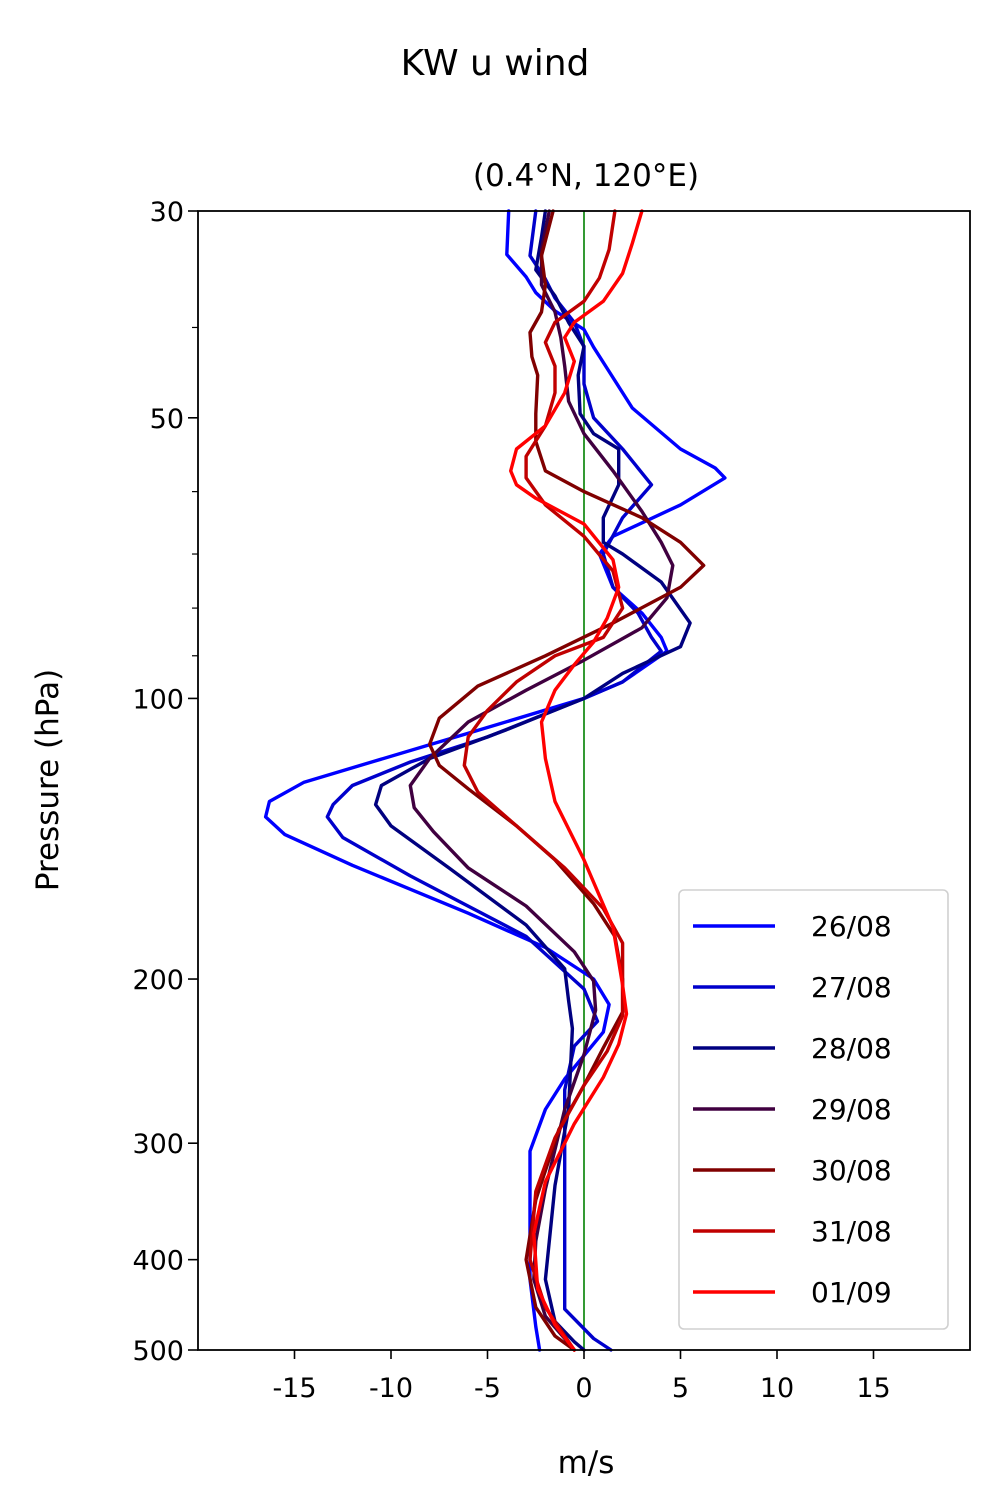 The image size is (990, 1500). Describe the element at coordinates (158, 1351) in the screenshot. I see `y-tick-label: 500` at that location.